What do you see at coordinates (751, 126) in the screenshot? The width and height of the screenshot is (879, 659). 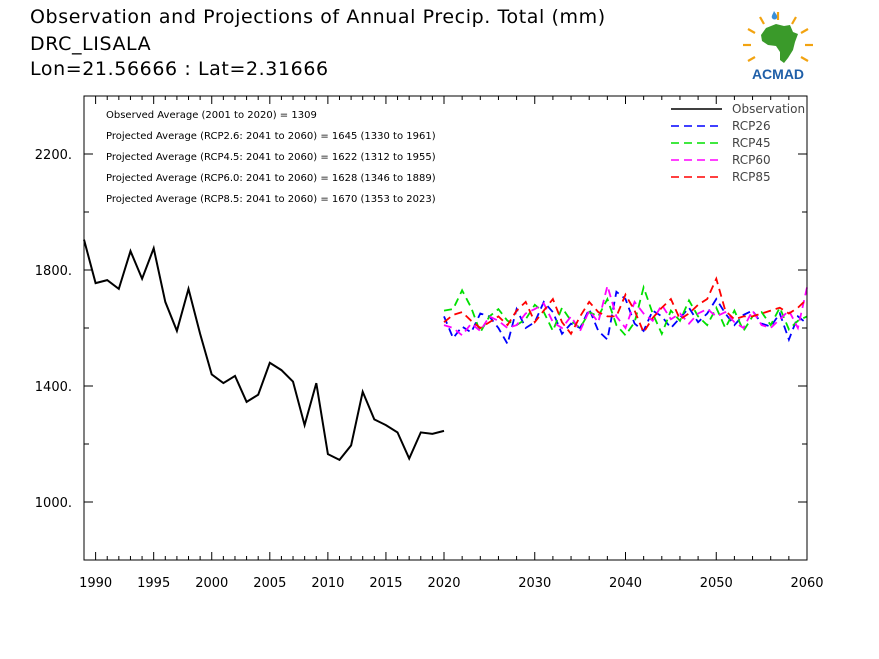 I see `legend-label: RCP26` at bounding box center [751, 126].